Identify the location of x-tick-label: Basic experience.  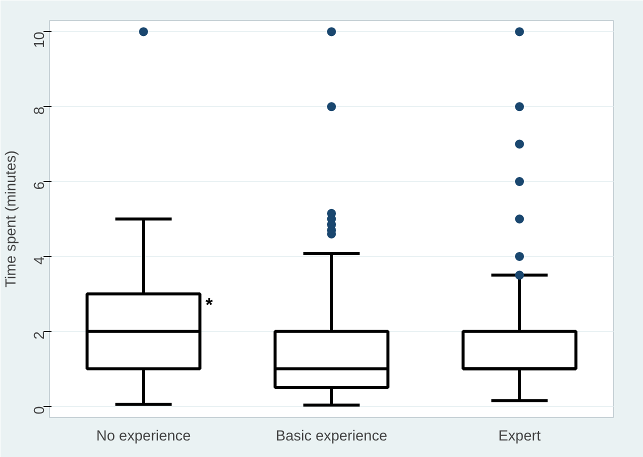
(332, 436).